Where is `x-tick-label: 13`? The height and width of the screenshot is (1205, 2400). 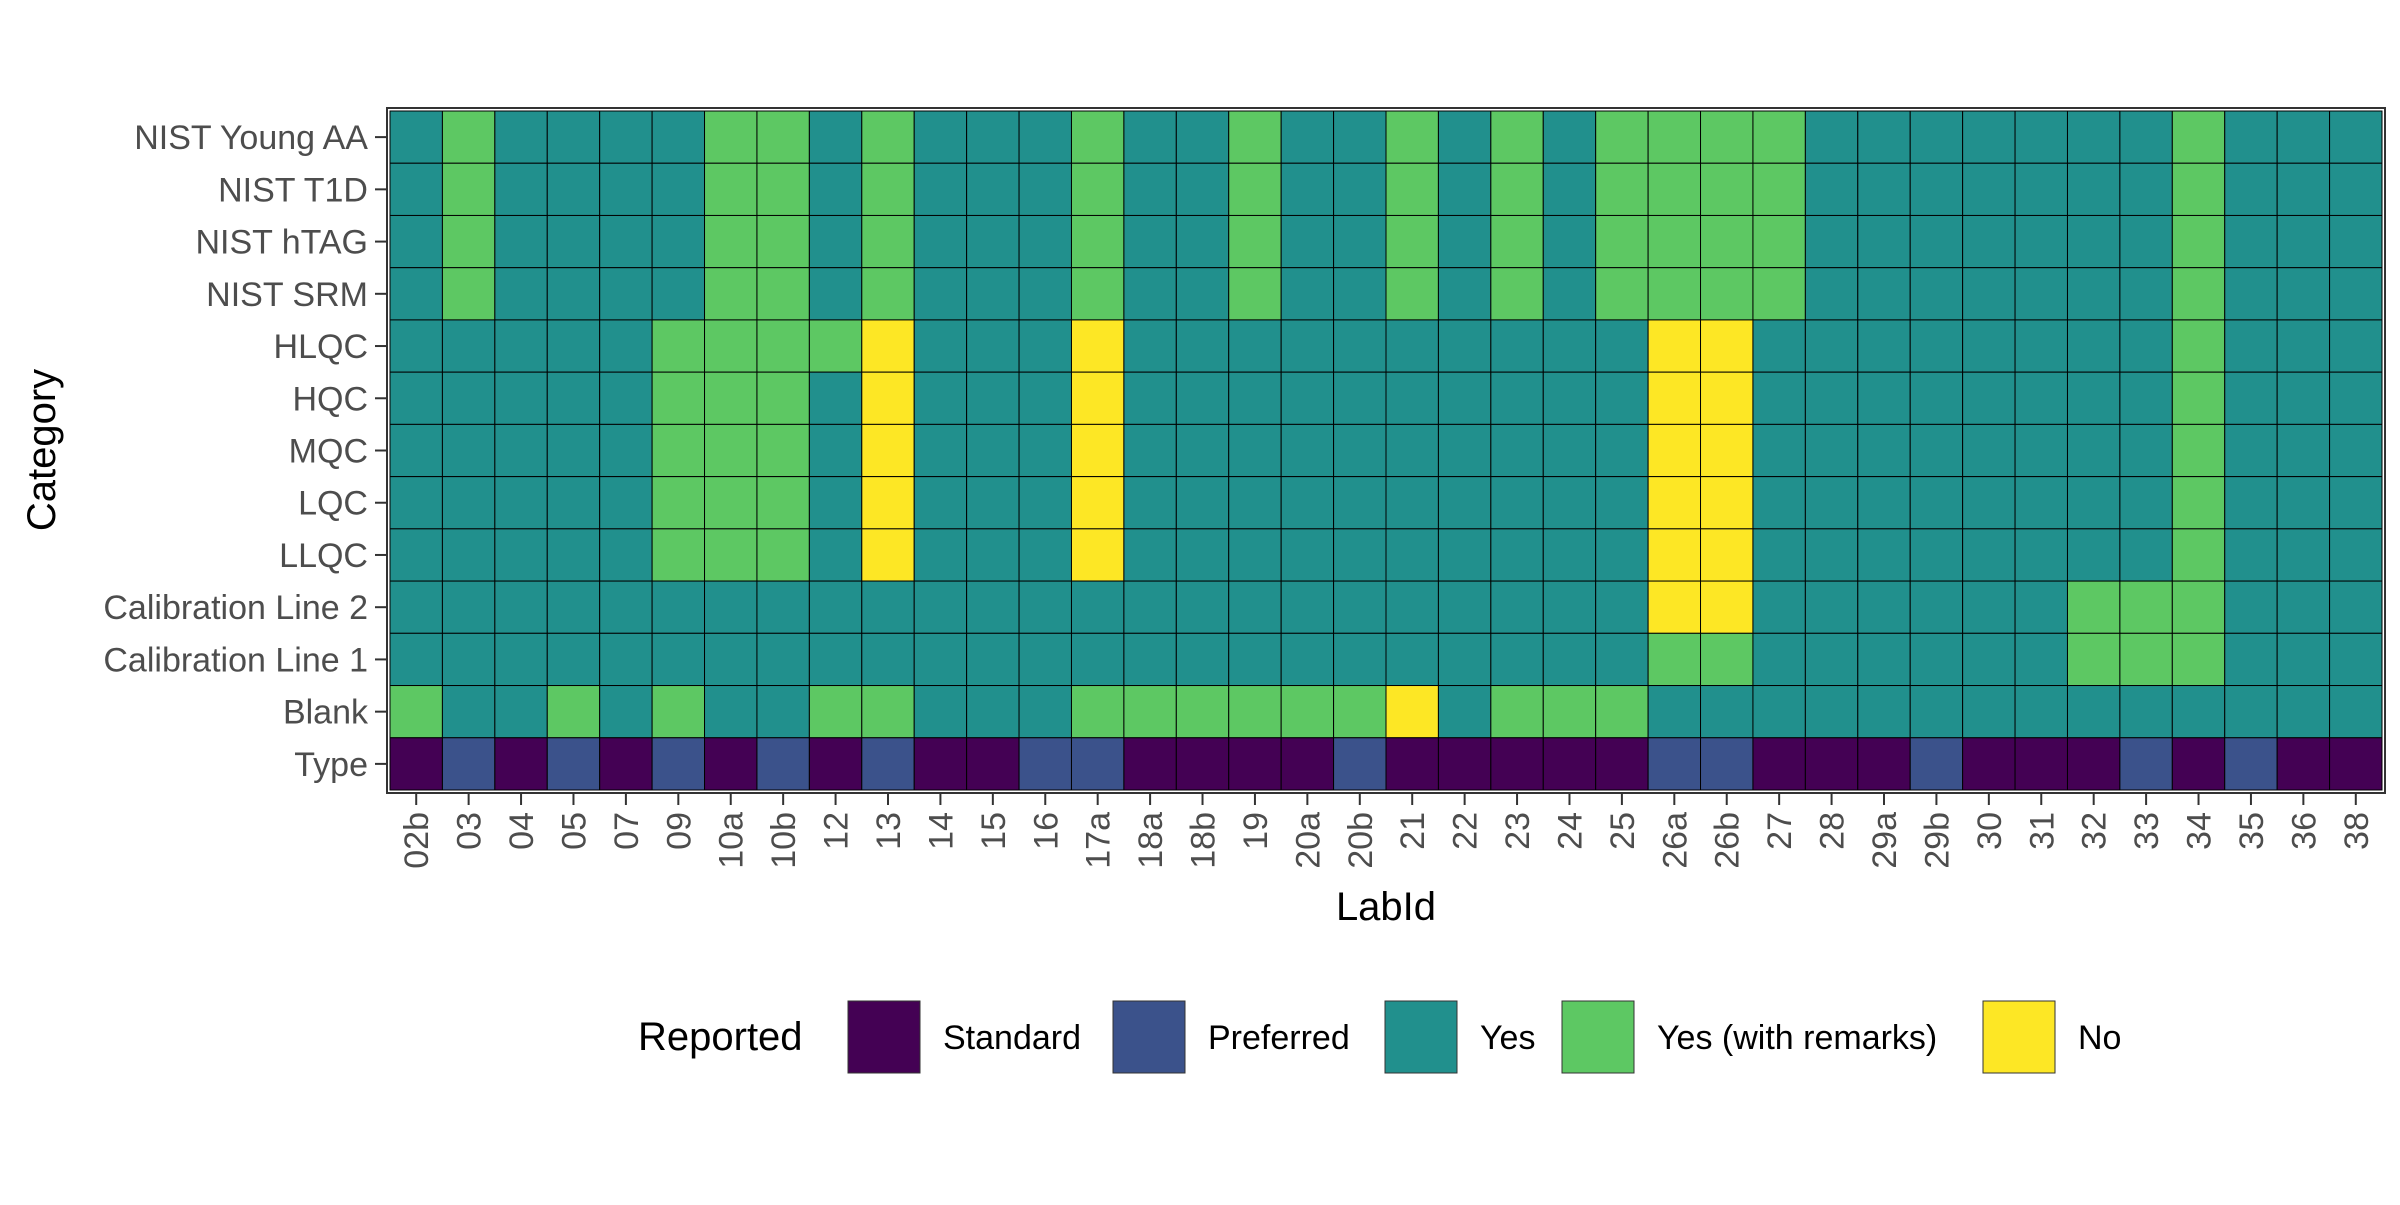
x-tick-label: 13 is located at coordinates (889, 831).